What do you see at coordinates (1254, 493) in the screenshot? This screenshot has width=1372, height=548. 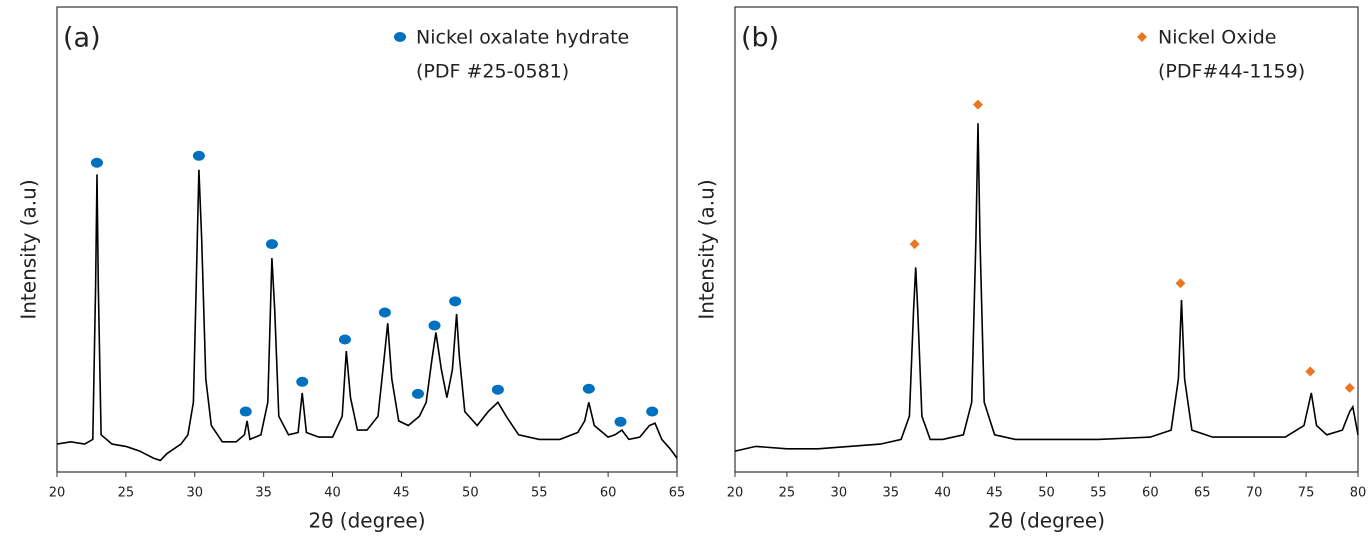 I see `x-tick-label: 70` at bounding box center [1254, 493].